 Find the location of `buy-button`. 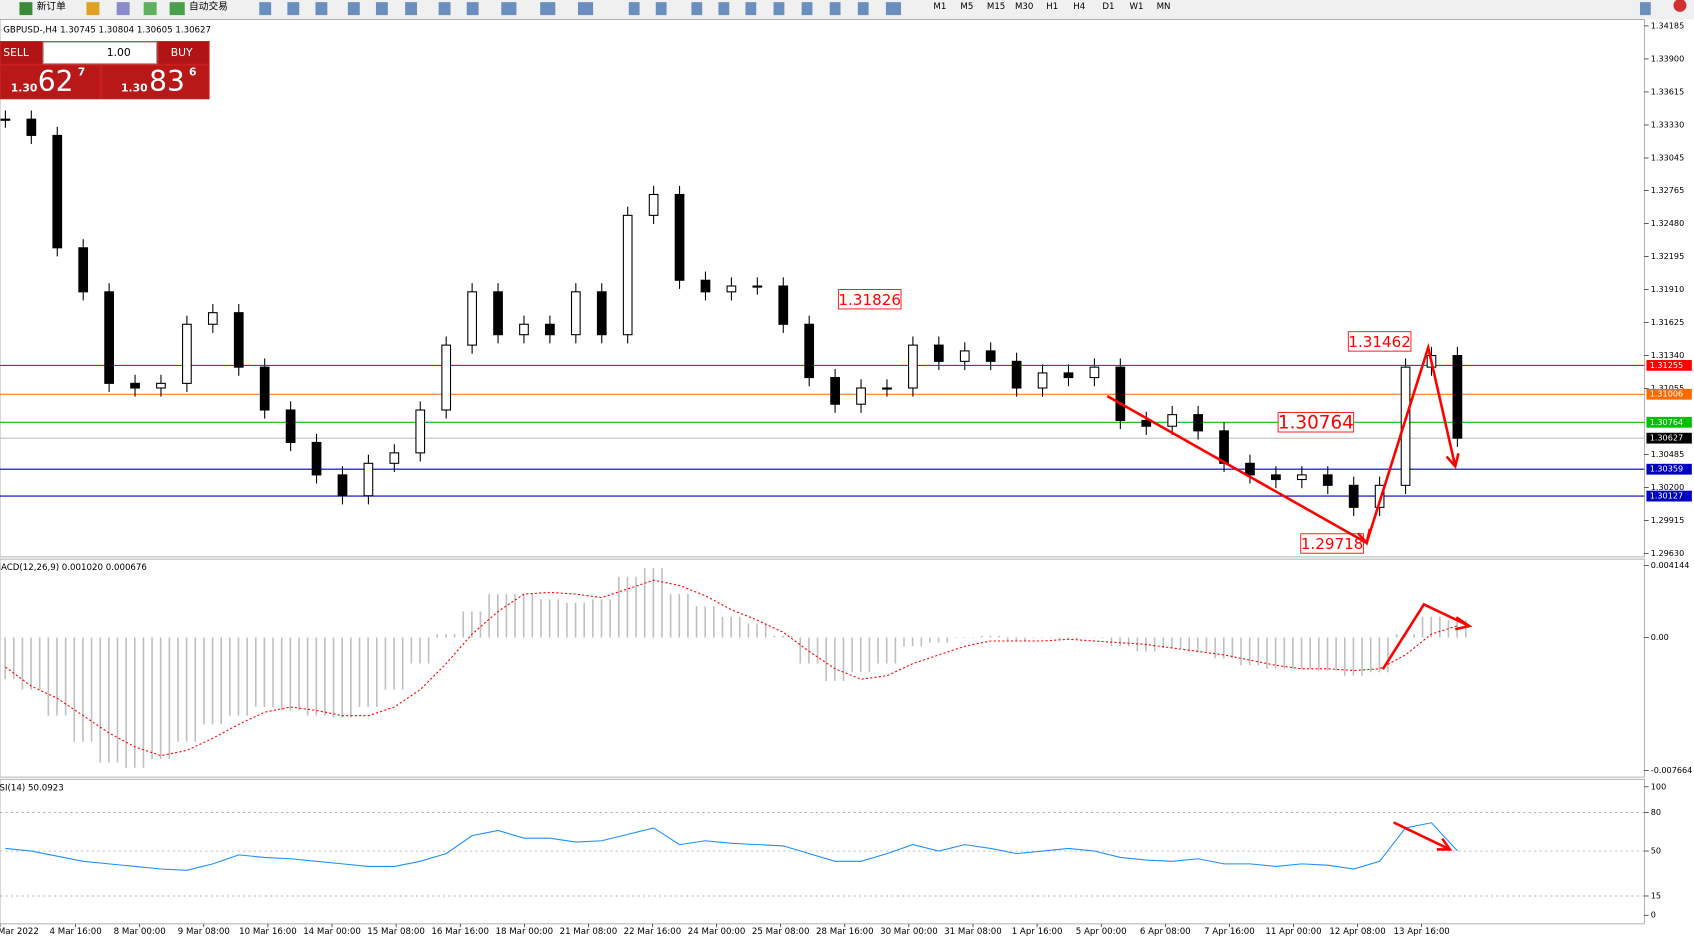

buy-button is located at coordinates (183, 53).